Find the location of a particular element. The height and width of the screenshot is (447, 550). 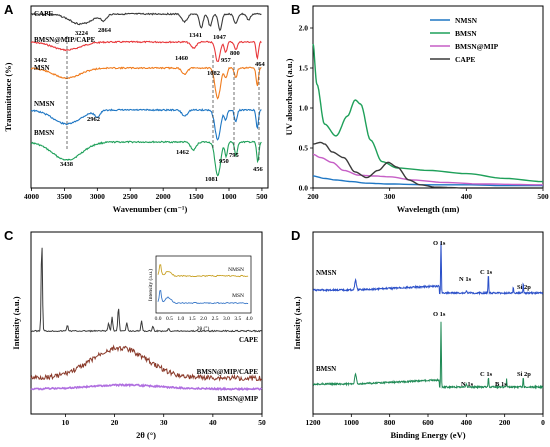

ftir-line-cape is located at coordinates (146, 22).